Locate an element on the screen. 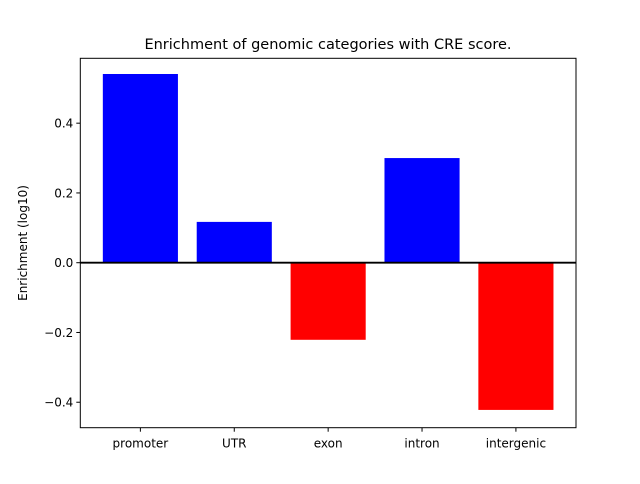 The image size is (640, 484). bar-intron is located at coordinates (422, 210).